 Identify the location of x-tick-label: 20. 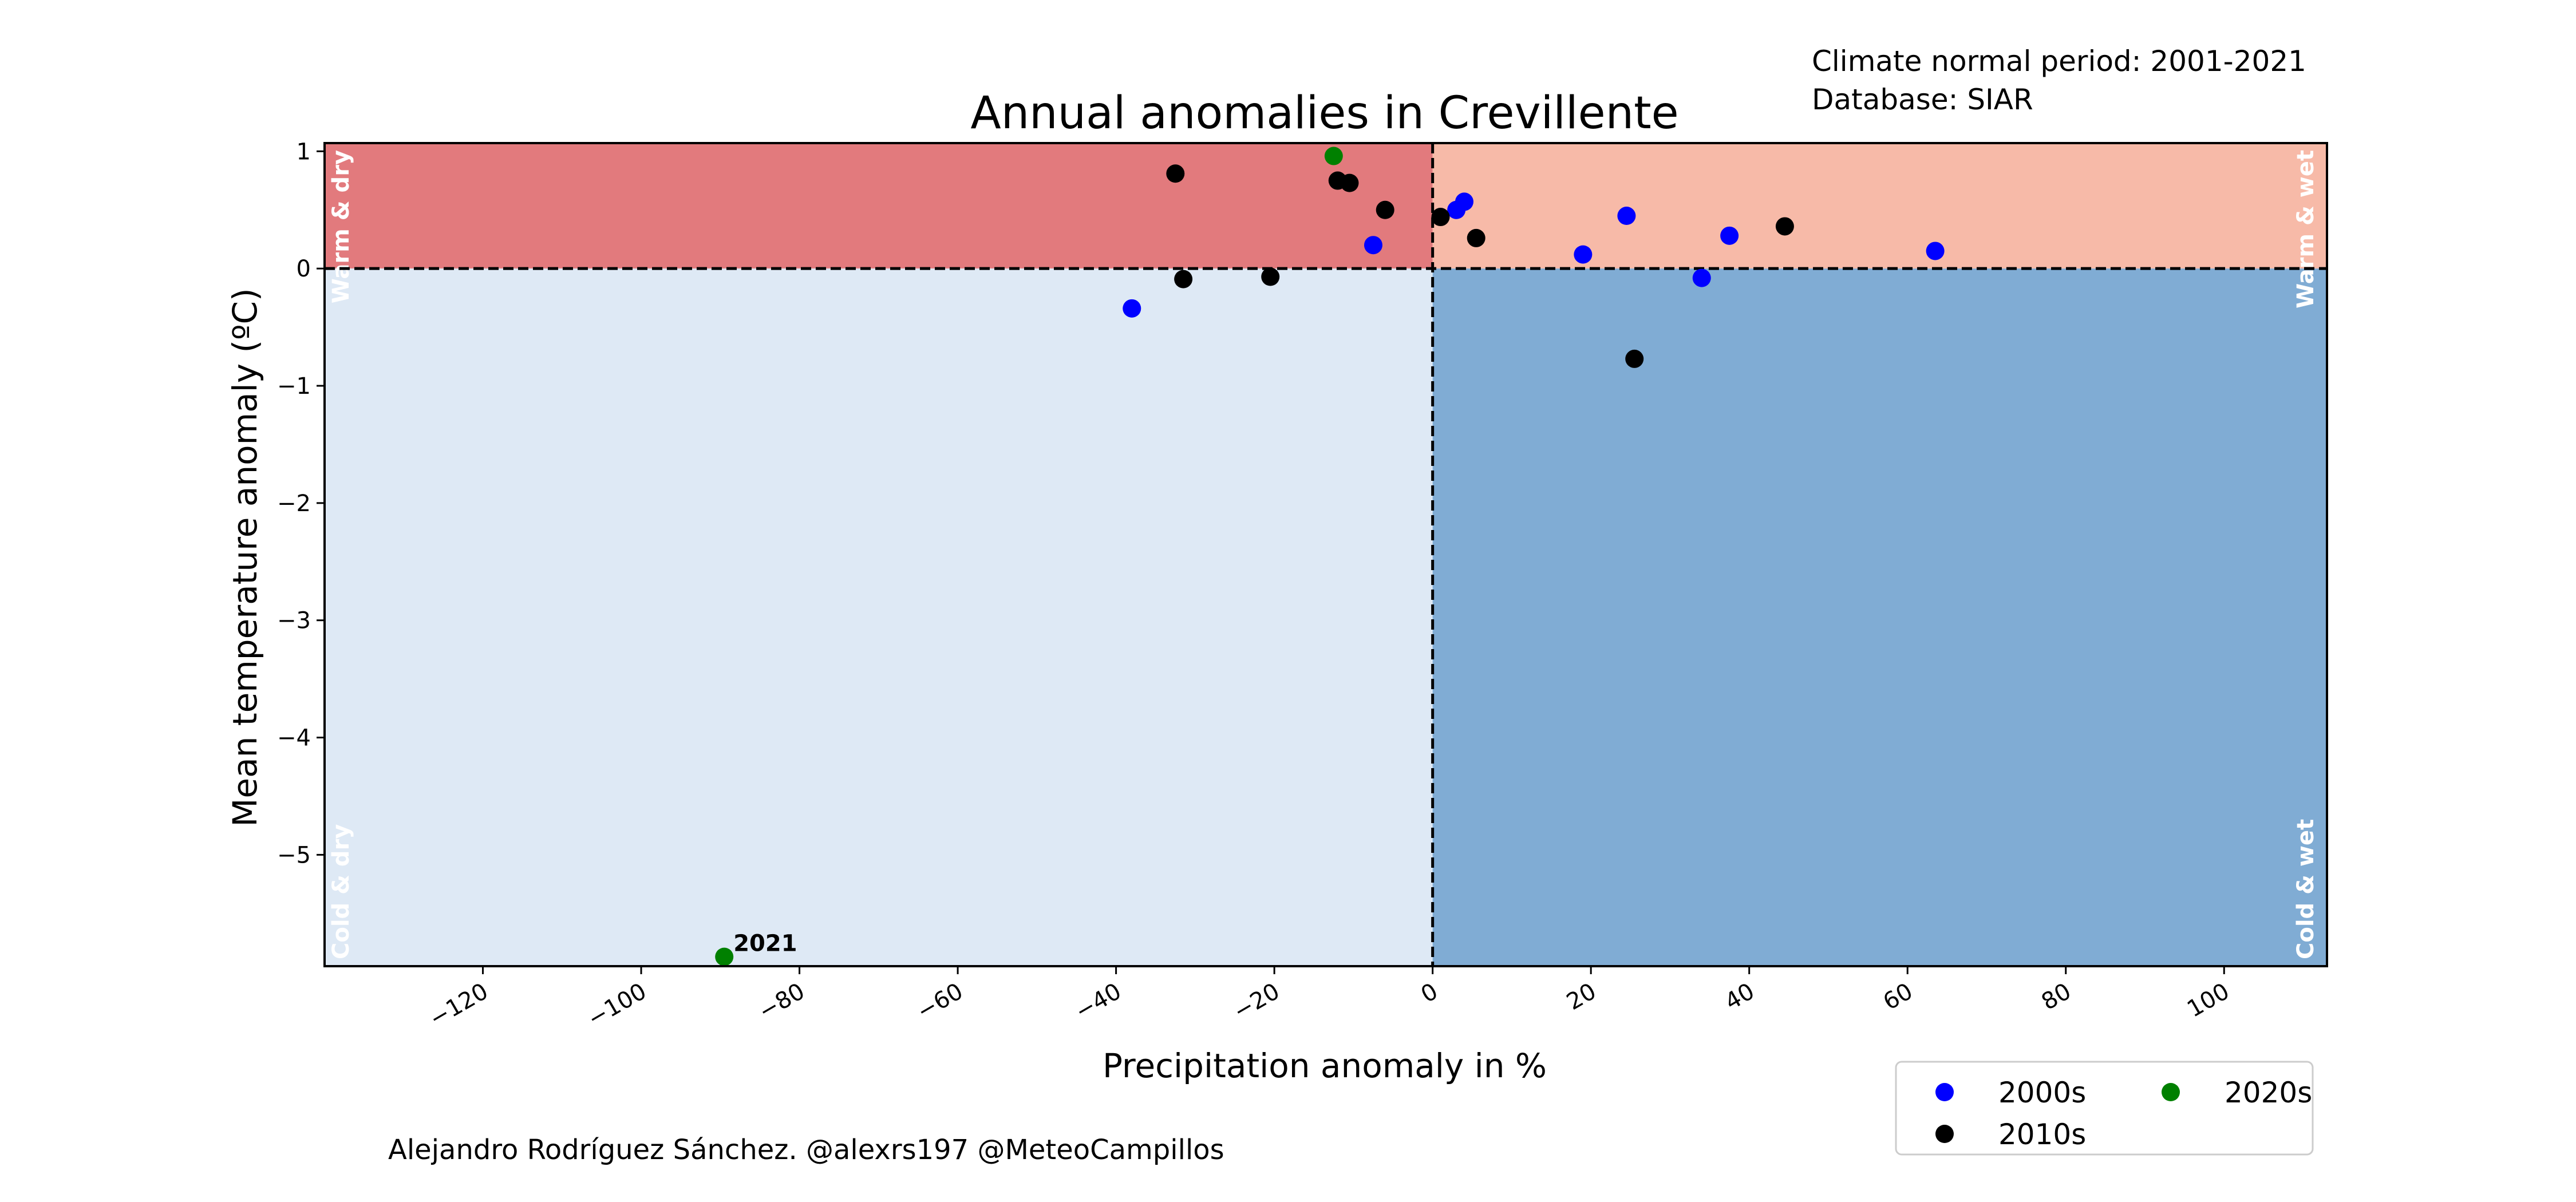
(1581, 997).